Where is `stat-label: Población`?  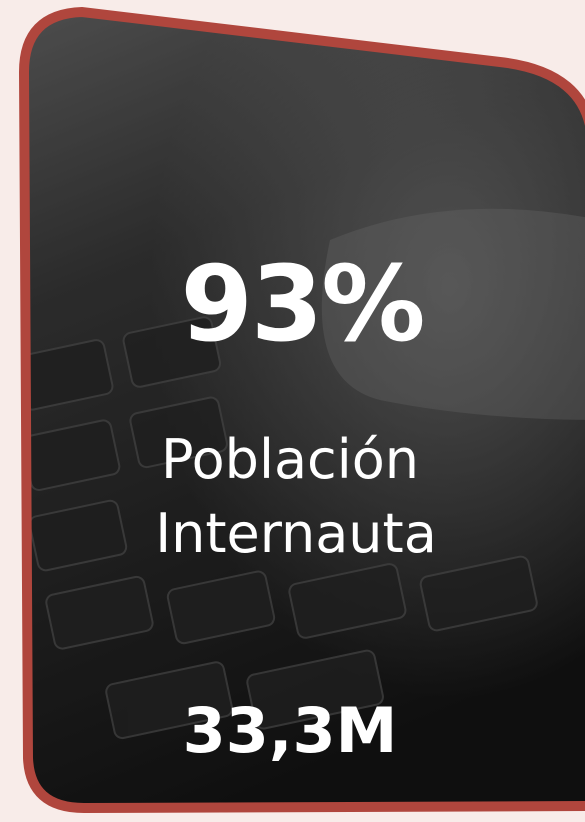
stat-label: Población is located at coordinates (290, 459).